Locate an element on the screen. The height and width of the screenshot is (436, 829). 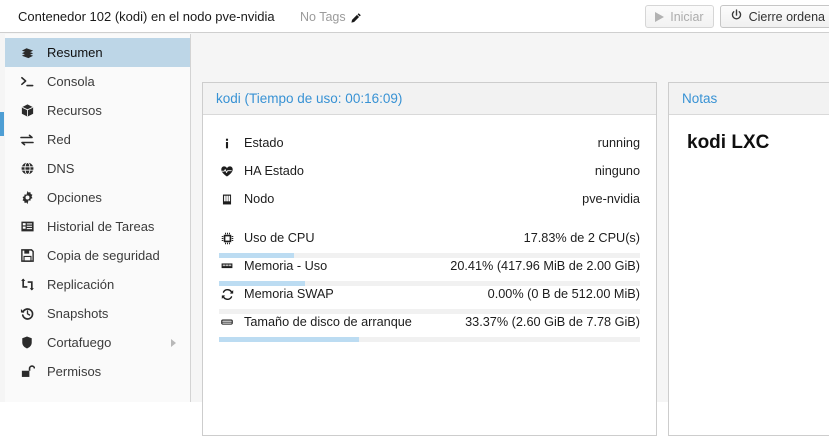
status-row-value: 20.41% (417.96 MiB de 2.00 GiB) is located at coordinates (545, 266).